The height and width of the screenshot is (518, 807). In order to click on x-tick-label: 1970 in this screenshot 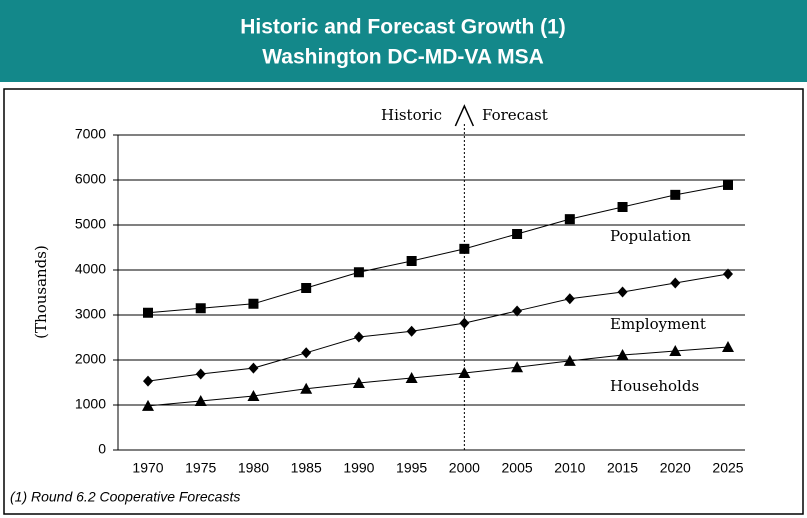, I will do `click(147, 468)`.